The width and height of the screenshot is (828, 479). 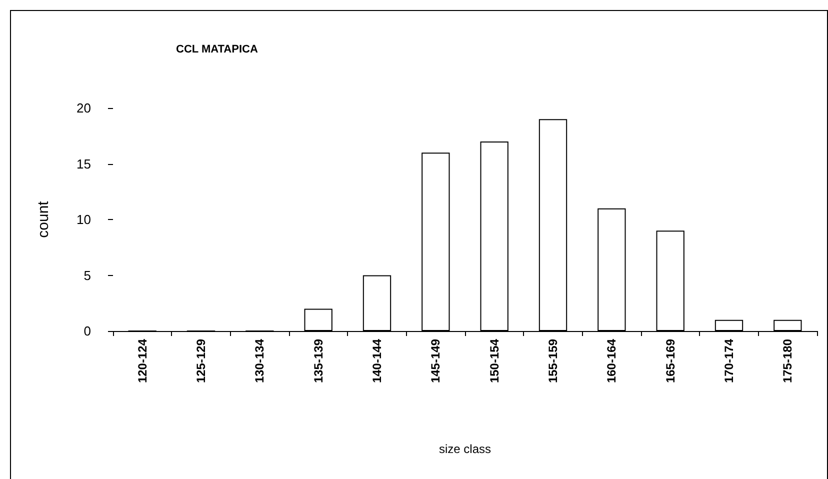 What do you see at coordinates (142, 361) in the screenshot?
I see `x-tick-label: 120-124` at bounding box center [142, 361].